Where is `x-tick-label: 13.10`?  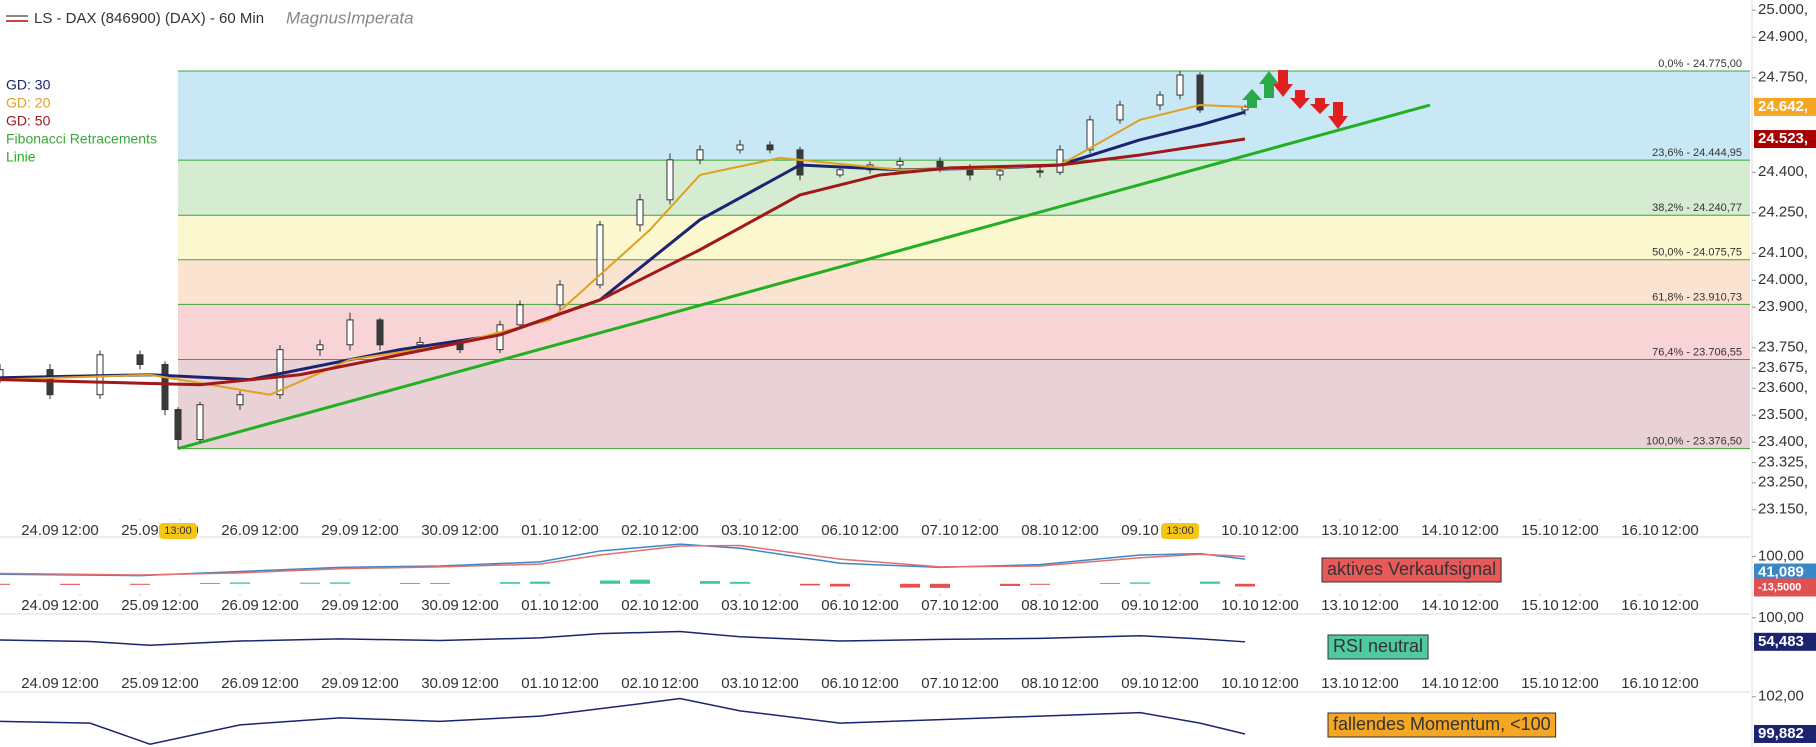
x-tick-label: 13.10 is located at coordinates (1340, 683).